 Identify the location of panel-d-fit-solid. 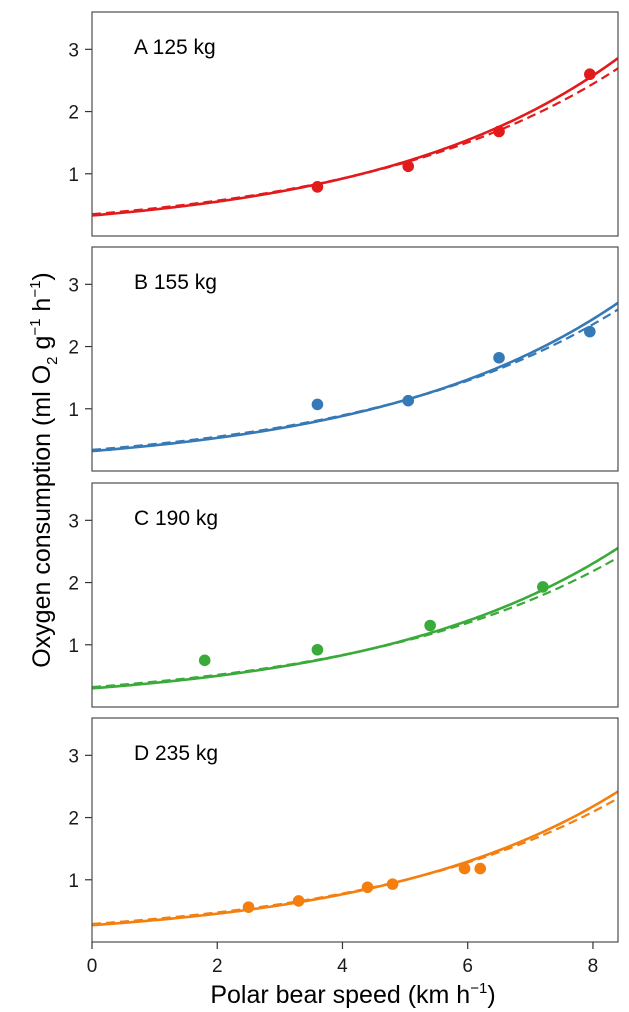
(355, 858).